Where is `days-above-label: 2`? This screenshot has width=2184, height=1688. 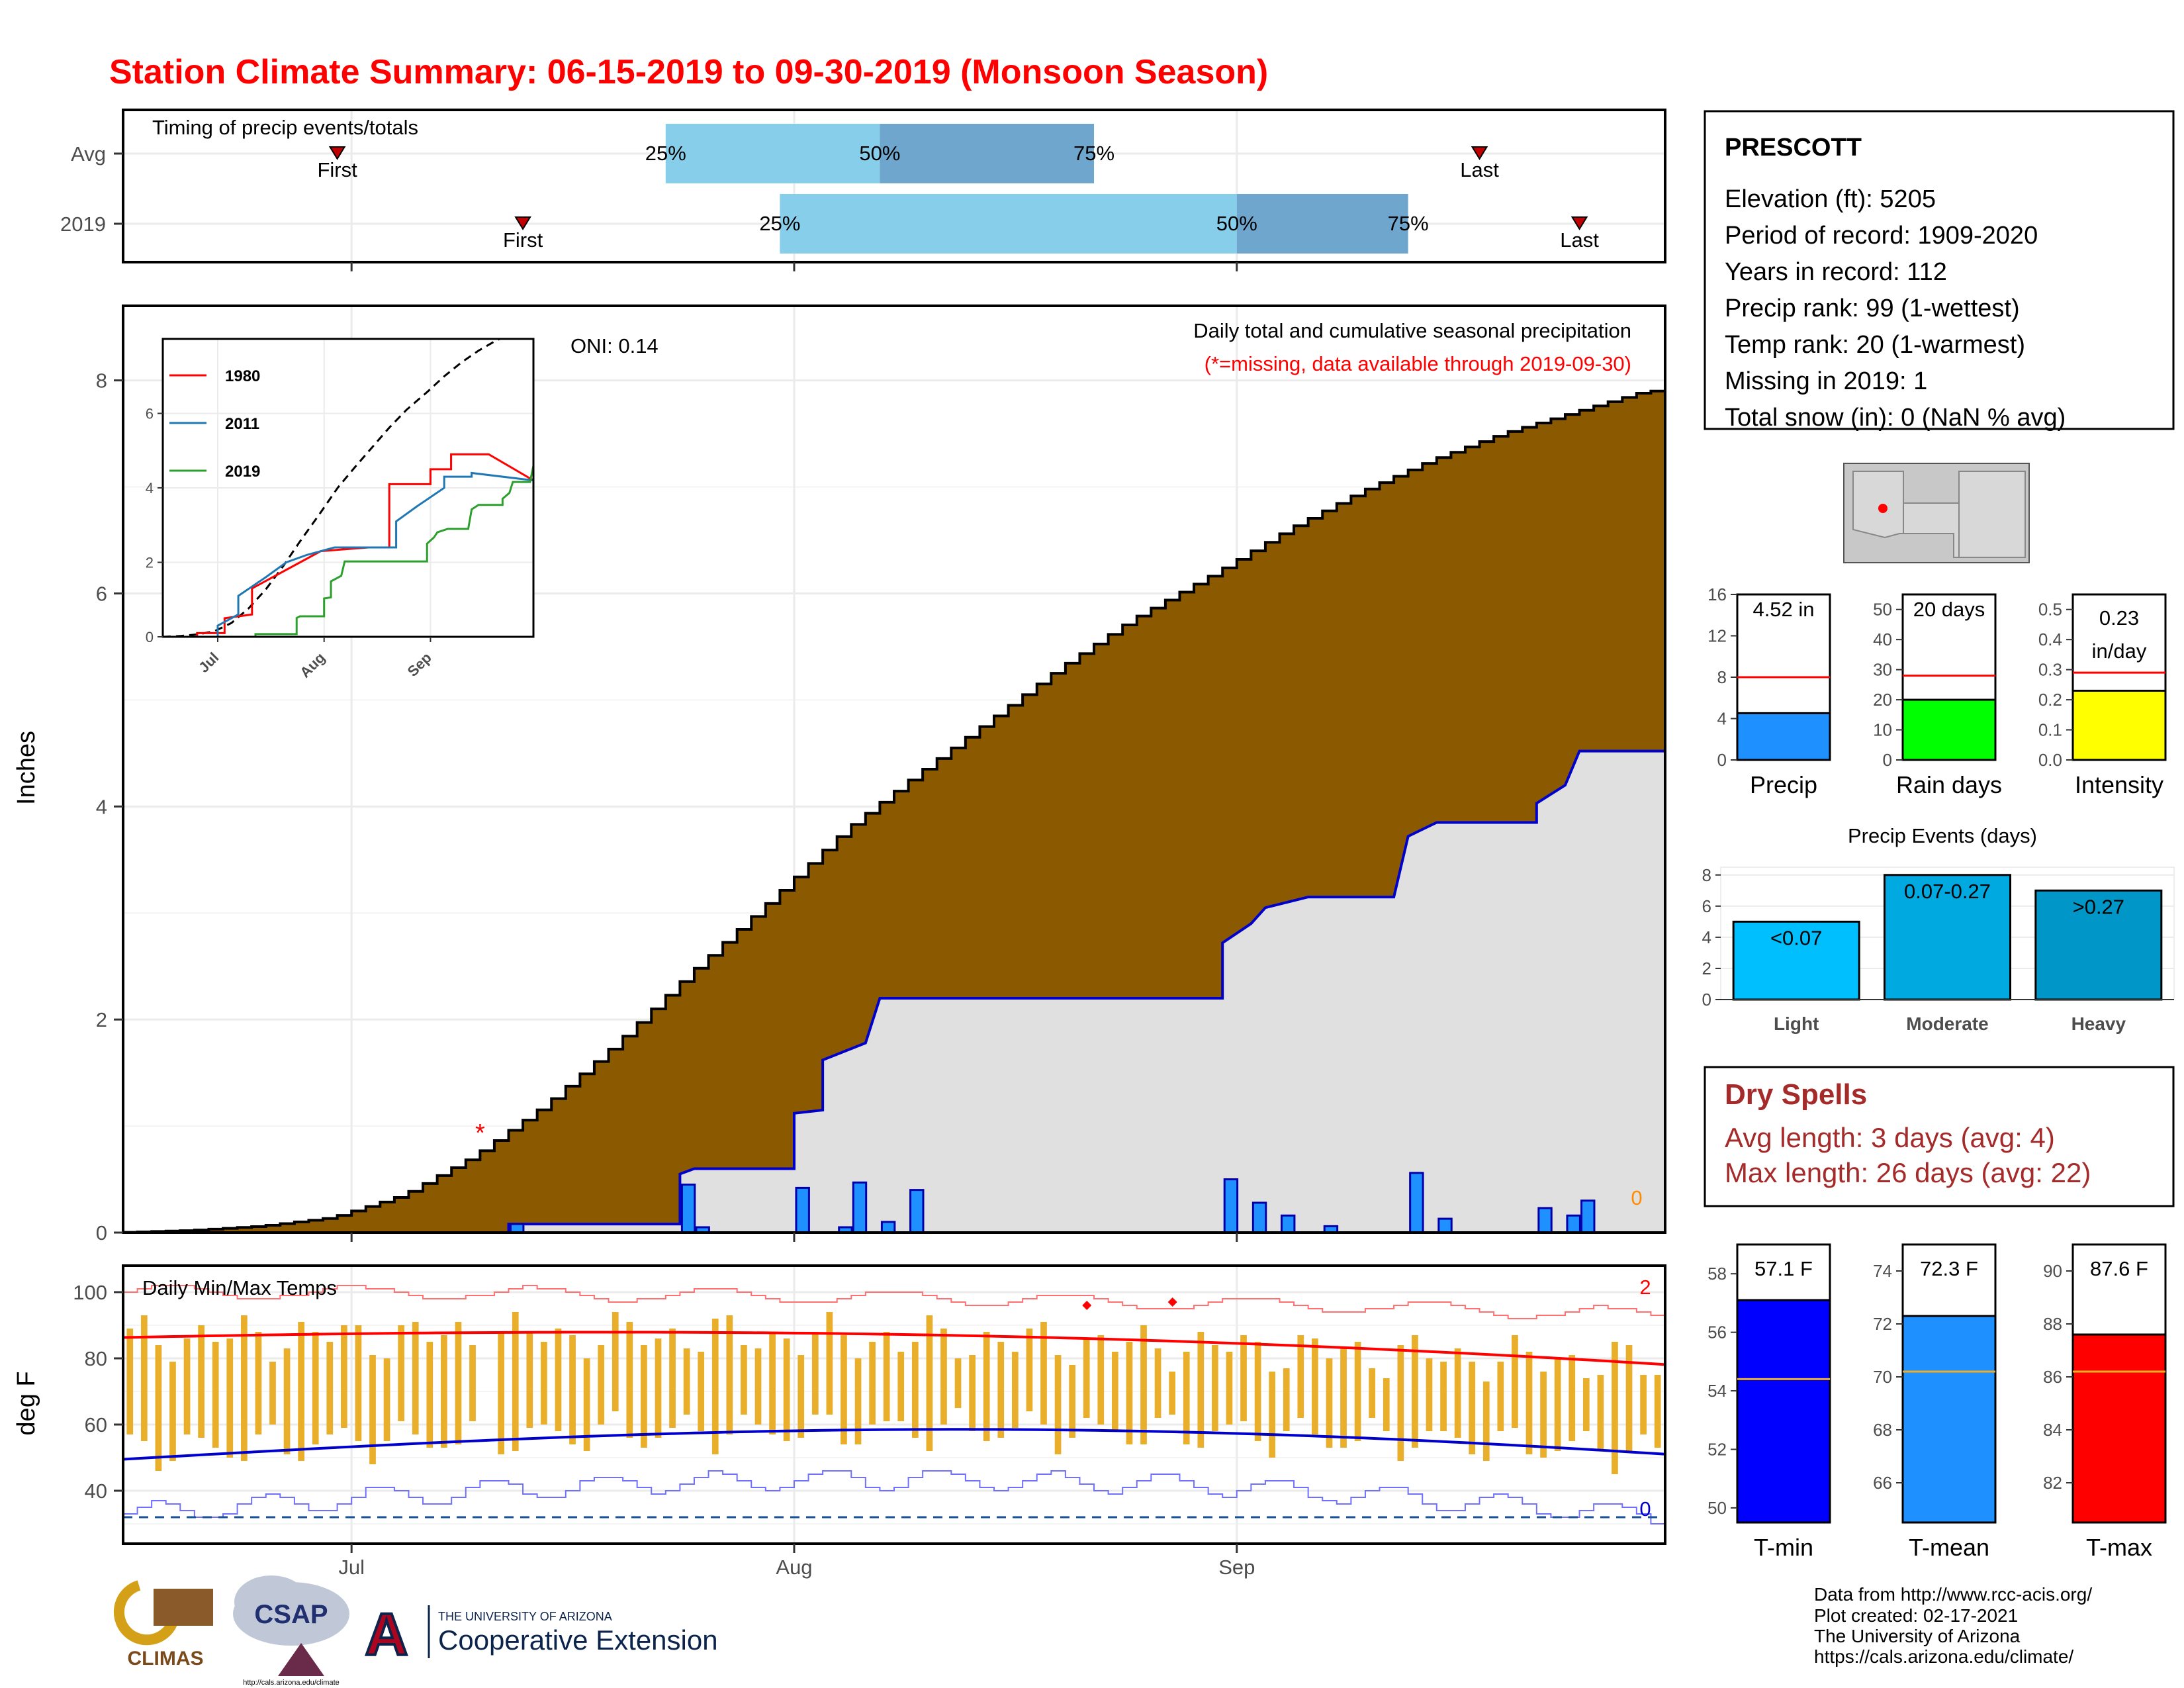
days-above-label: 2 is located at coordinates (1645, 1287).